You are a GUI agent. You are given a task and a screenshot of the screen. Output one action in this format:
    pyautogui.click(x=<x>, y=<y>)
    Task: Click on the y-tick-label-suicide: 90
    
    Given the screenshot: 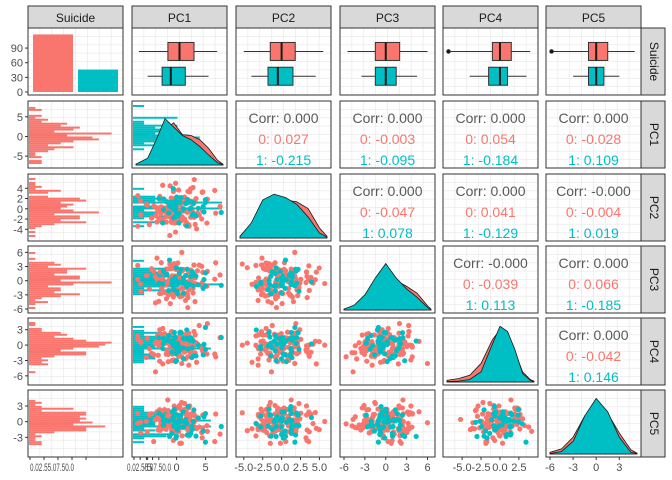 What is the action you would take?
    pyautogui.click(x=17, y=49)
    